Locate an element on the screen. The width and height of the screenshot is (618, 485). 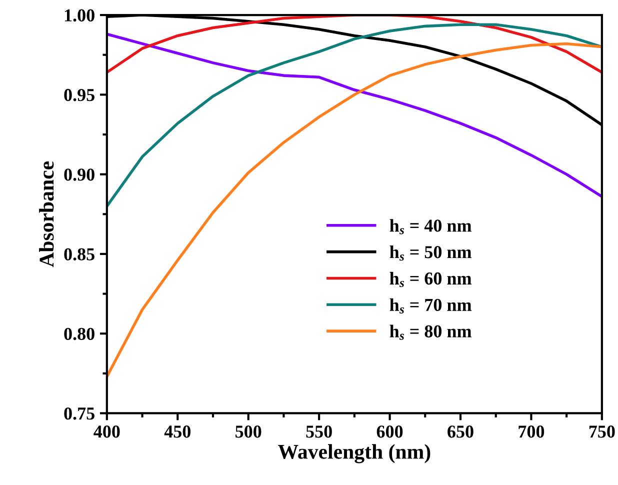
y-tick-label: 0.90 is located at coordinates (79, 174).